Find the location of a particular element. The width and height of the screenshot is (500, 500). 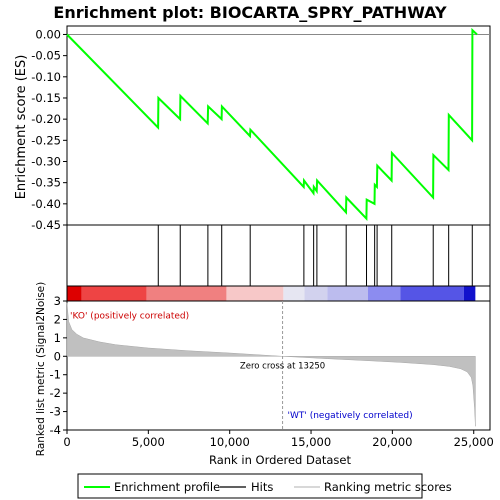

es-y-tick-label: -0.20 is located at coordinates (46, 119).